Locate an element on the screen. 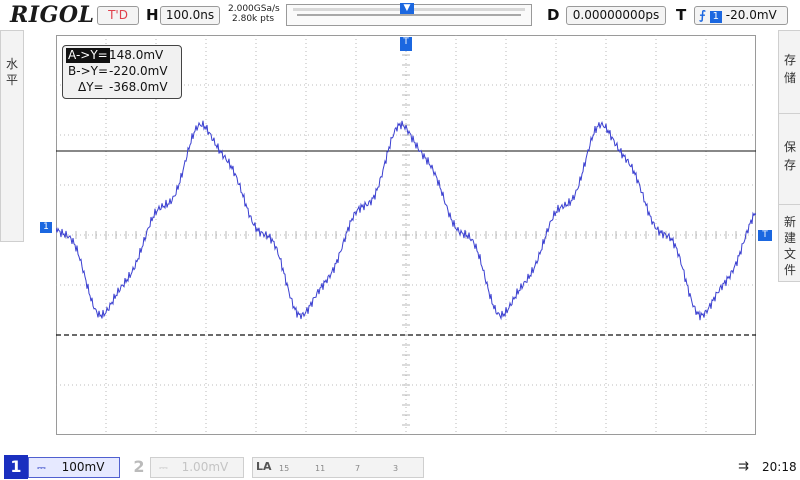 The width and height of the screenshot is (800, 480). channel1-scale-box: ⎓ 100mV is located at coordinates (74, 467).